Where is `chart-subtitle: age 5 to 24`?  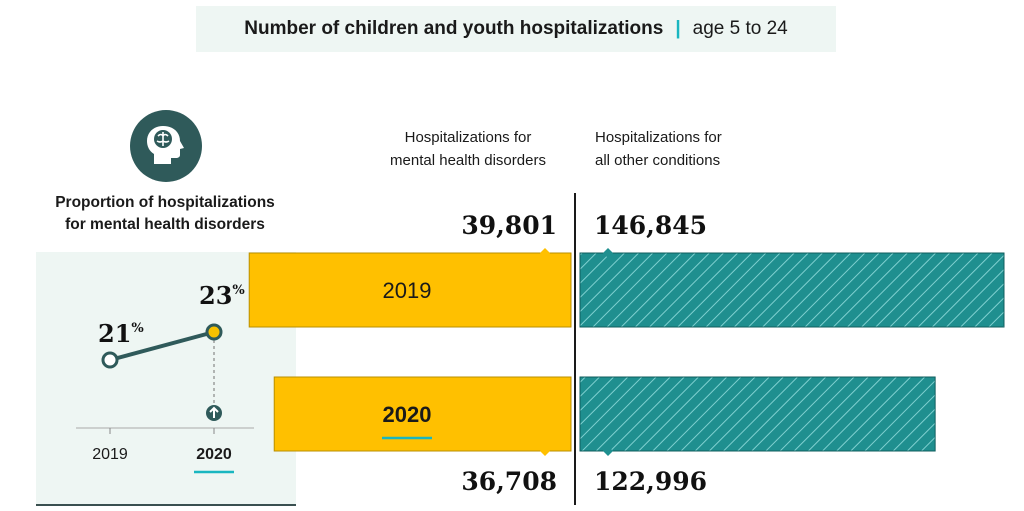 chart-subtitle: age 5 to 24 is located at coordinates (740, 28).